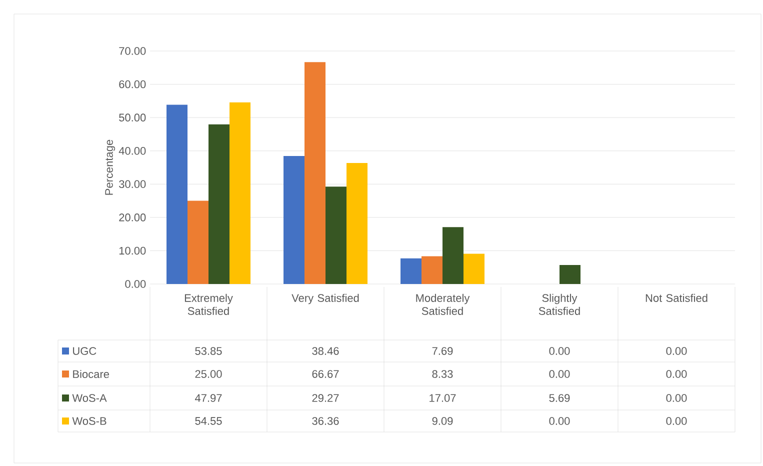 The height and width of the screenshot is (466, 763). Describe the element at coordinates (677, 298) in the screenshot. I see `x-tick-label: Not Satisfied` at that location.